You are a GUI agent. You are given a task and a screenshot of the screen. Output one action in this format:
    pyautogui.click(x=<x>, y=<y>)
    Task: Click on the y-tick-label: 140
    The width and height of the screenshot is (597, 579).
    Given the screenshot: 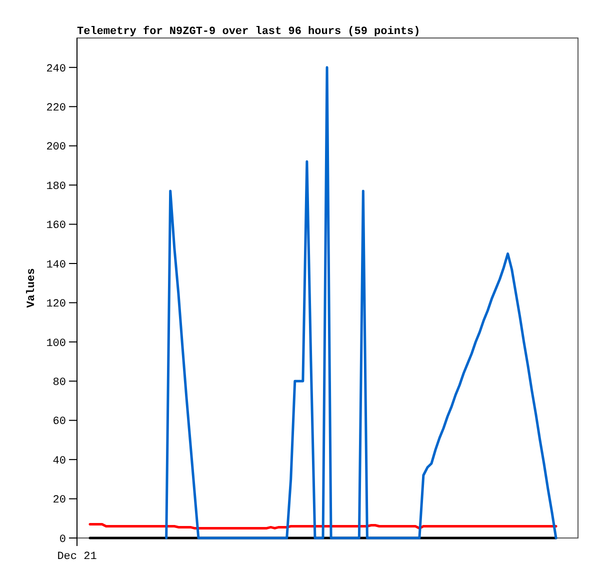 What is the action you would take?
    pyautogui.click(x=56, y=265)
    